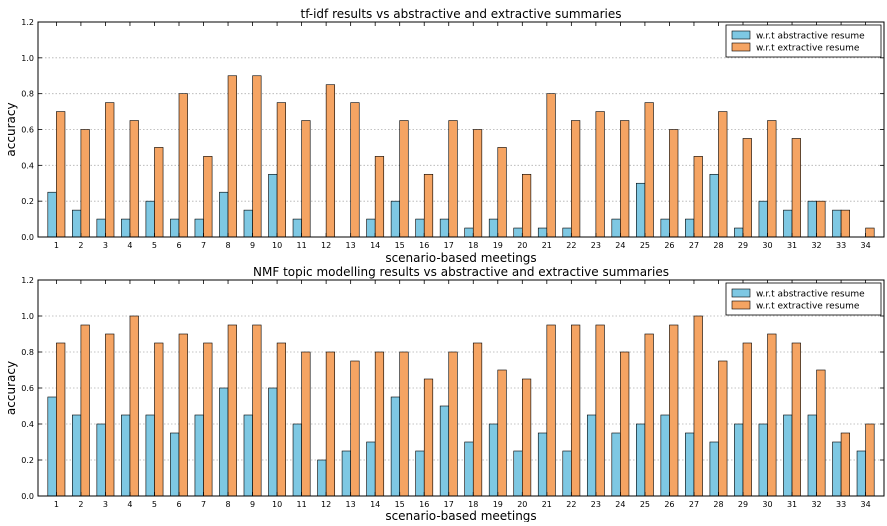 The height and width of the screenshot is (526, 887). Describe the element at coordinates (743, 245) in the screenshot. I see `x-tick-label: 29` at that location.